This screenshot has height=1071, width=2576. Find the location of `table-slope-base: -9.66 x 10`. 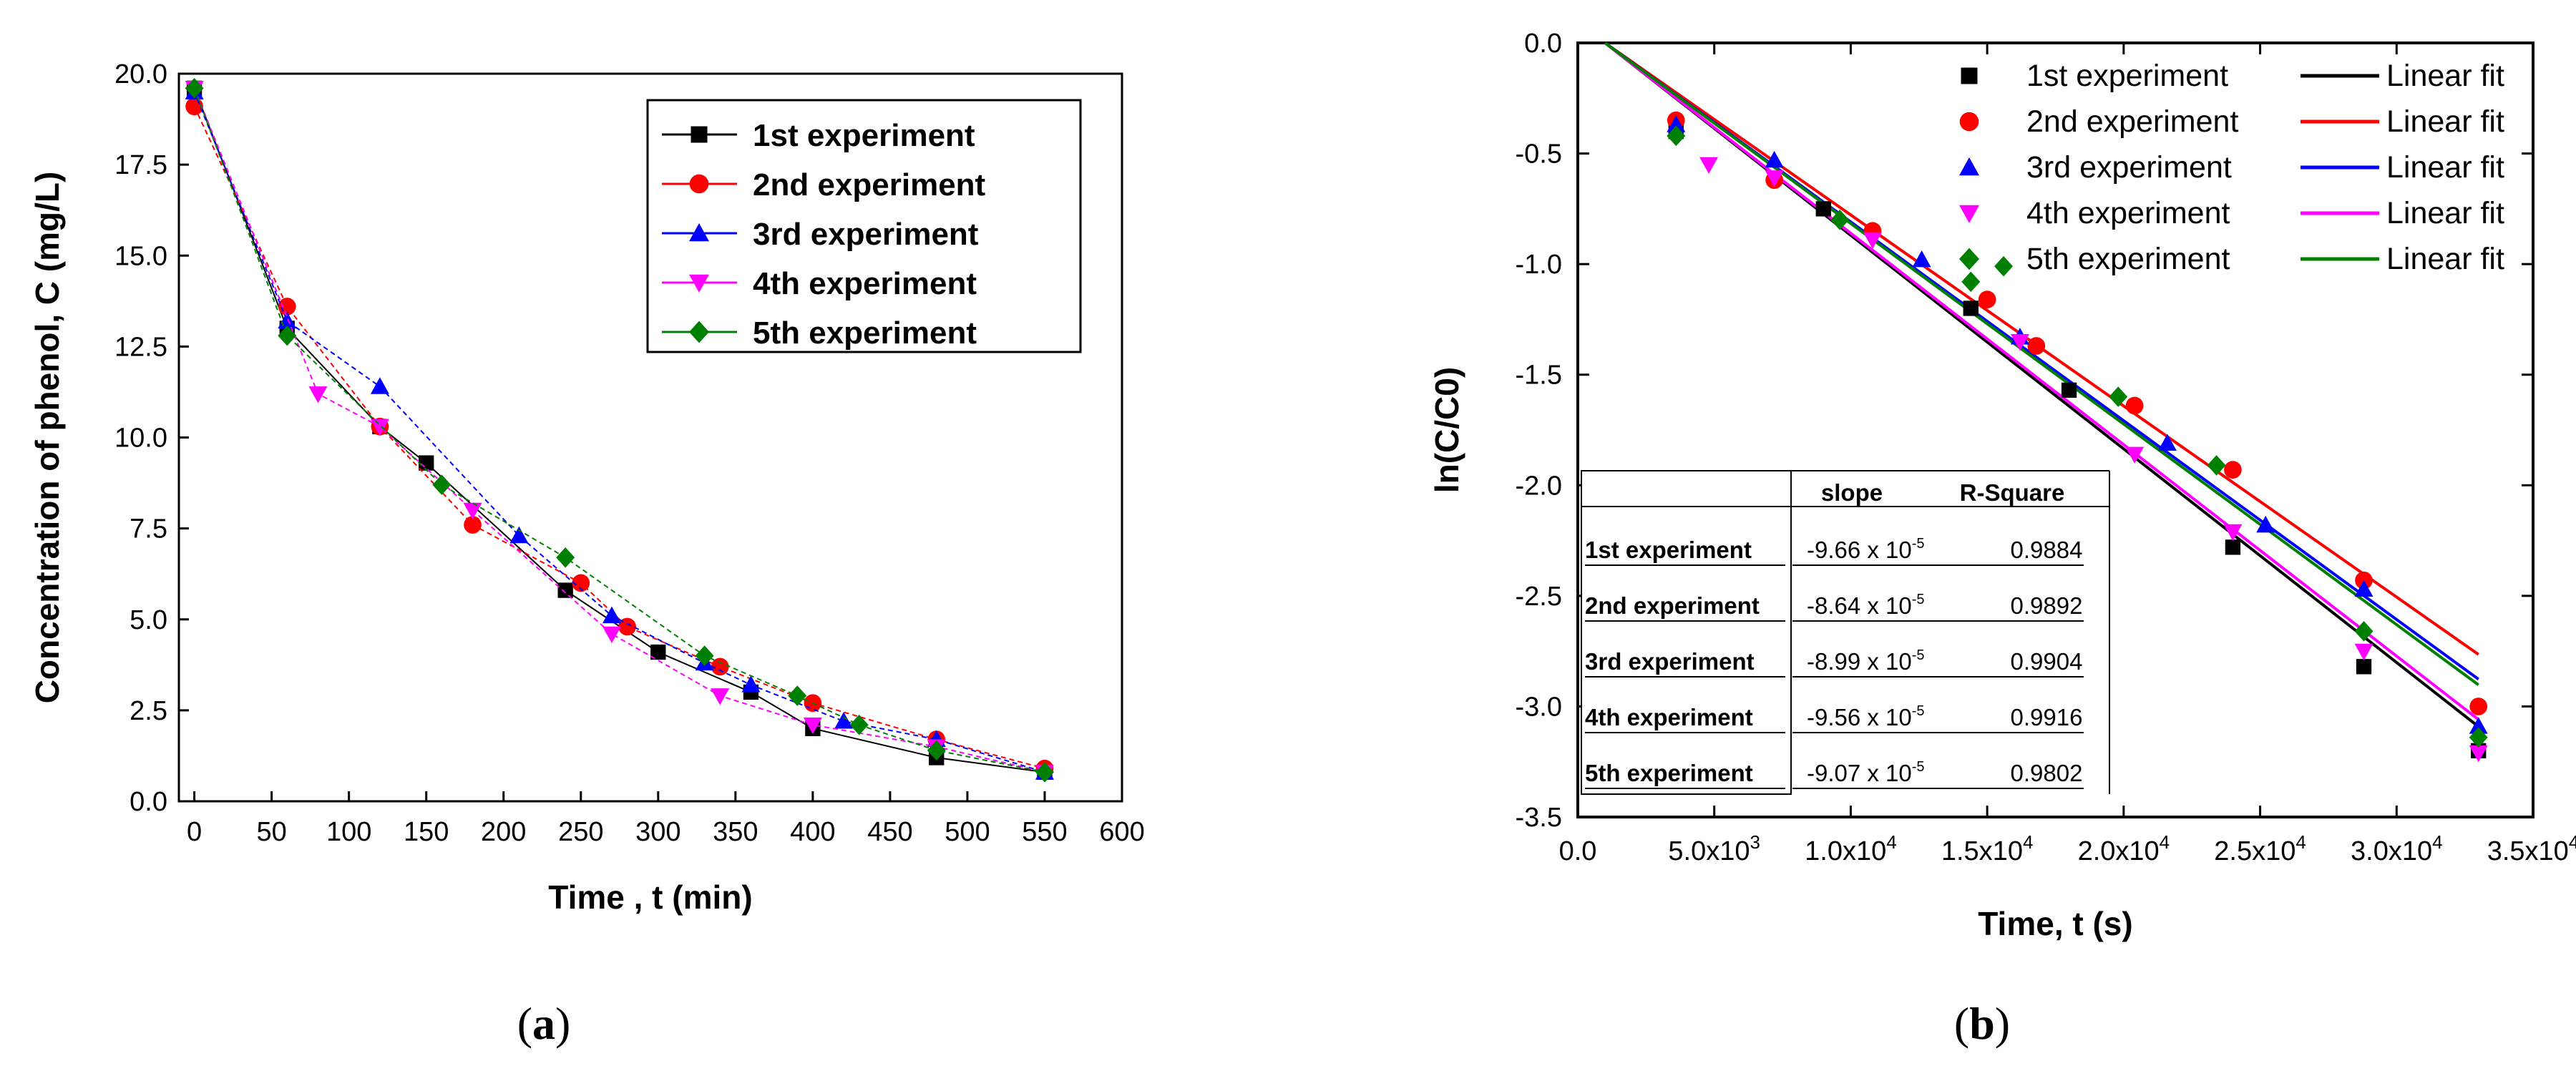

table-slope-base: -9.66 x 10 is located at coordinates (1859, 550).